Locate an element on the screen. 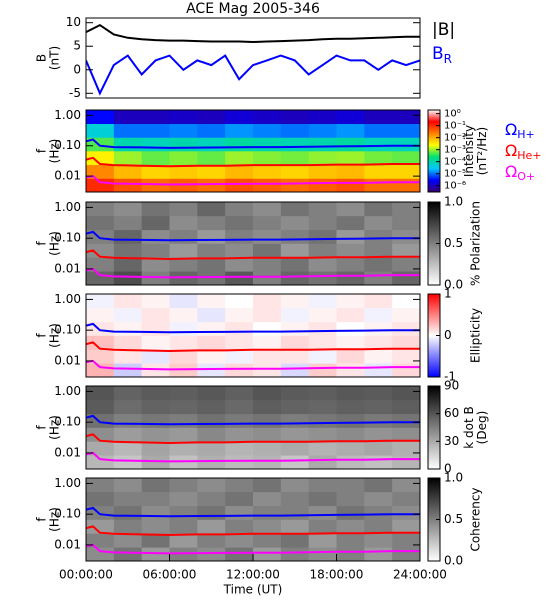 This screenshot has width=550, height=600. y-tick-label: 1.00 is located at coordinates (67, 115).